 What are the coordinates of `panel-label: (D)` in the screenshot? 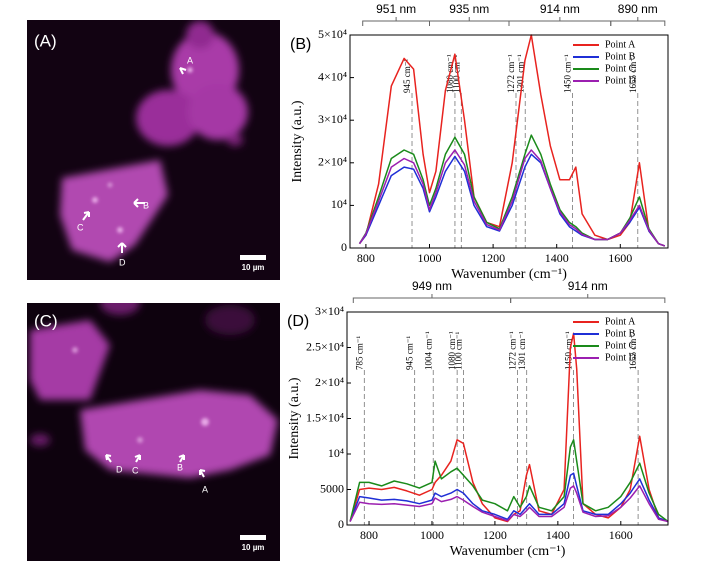 It's located at (298, 321).